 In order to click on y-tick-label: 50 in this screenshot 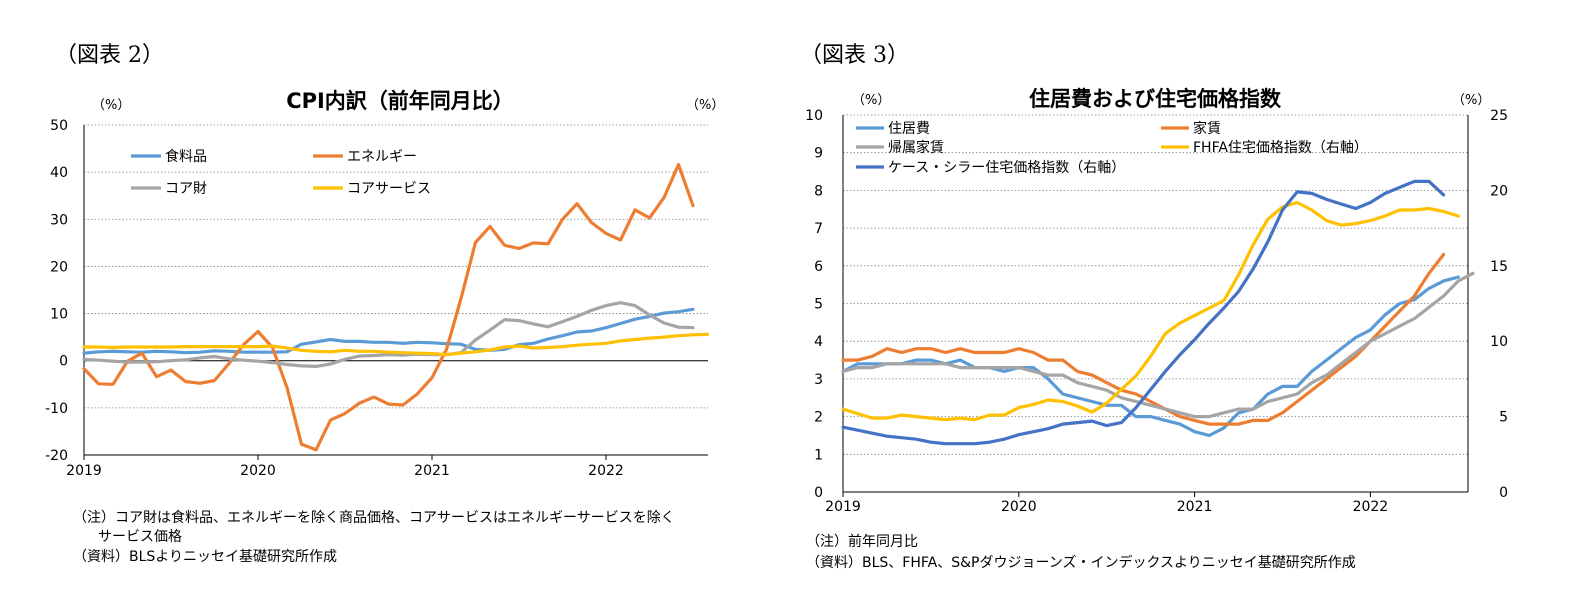, I will do `click(59, 126)`.